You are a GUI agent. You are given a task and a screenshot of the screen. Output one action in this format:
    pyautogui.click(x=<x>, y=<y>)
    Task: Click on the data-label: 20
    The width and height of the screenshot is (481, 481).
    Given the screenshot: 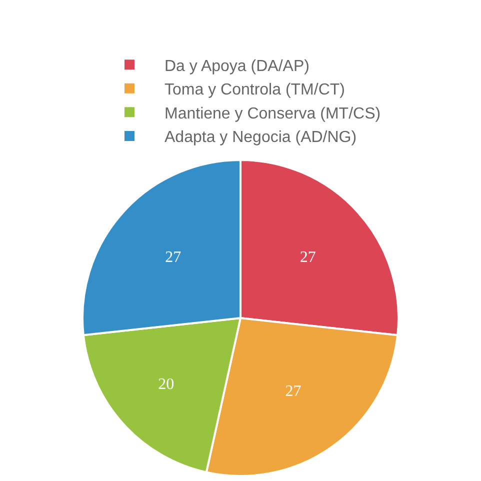 What is the action you would take?
    pyautogui.click(x=166, y=385)
    